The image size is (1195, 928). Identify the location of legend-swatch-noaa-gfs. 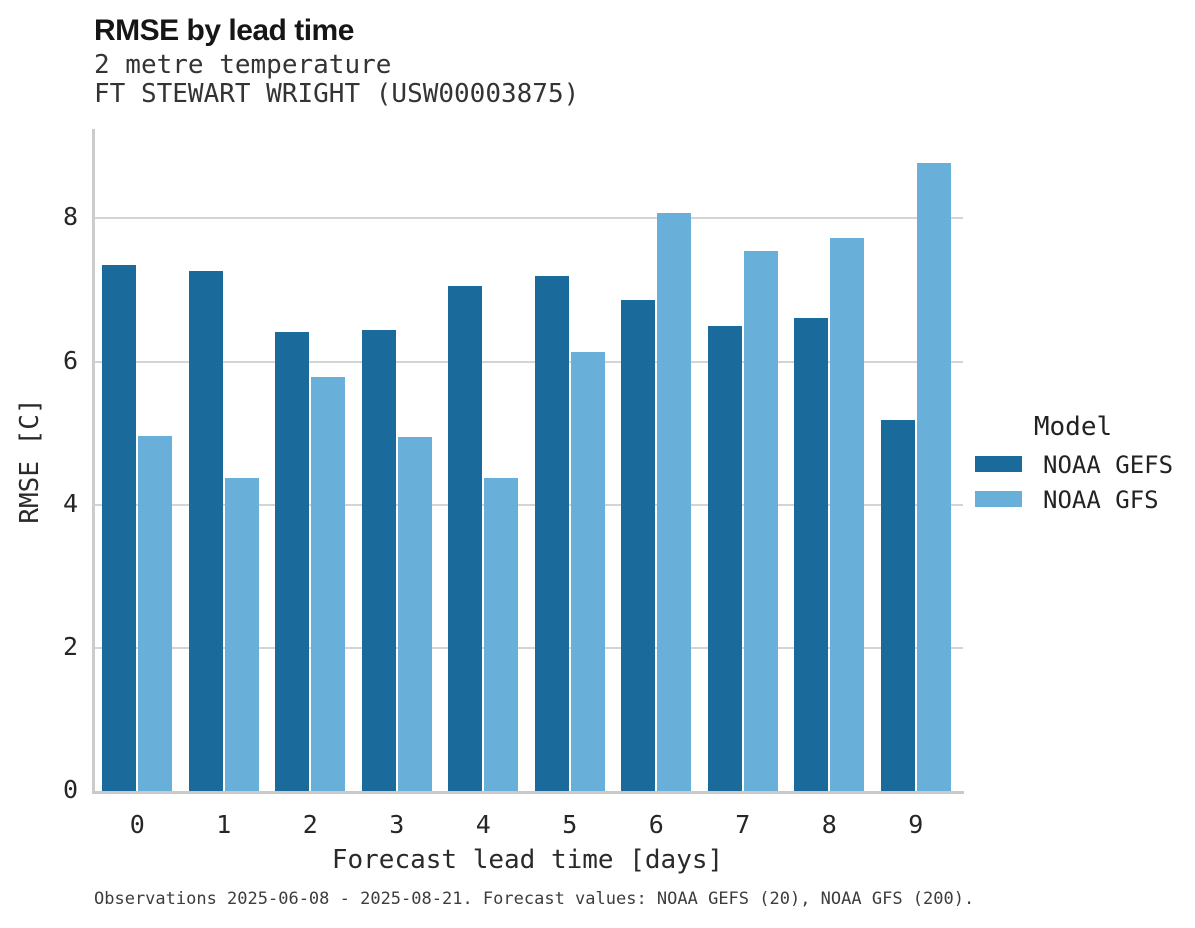
(998, 499).